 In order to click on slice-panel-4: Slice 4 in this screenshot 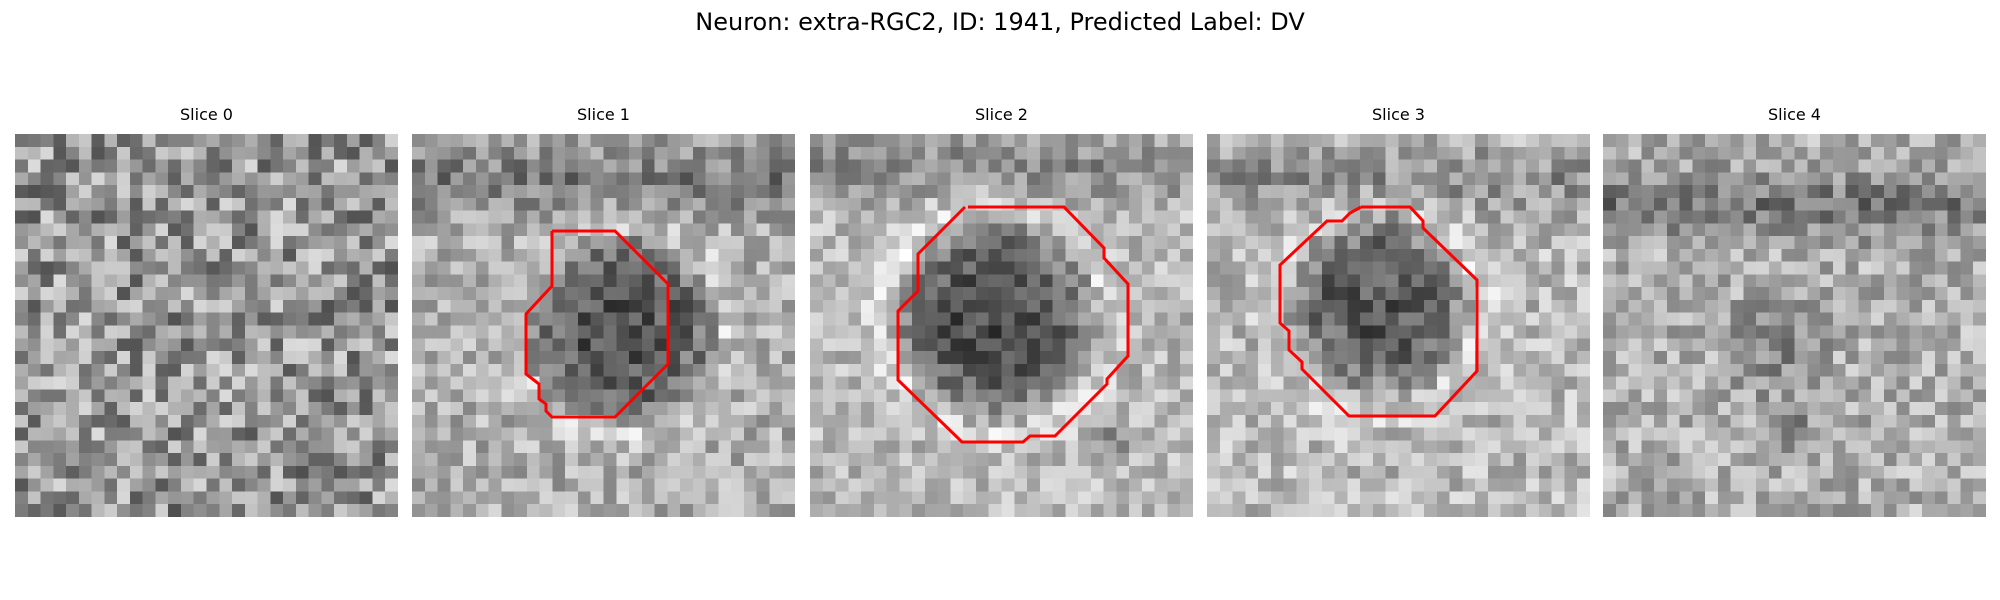, I will do `click(1794, 310)`.